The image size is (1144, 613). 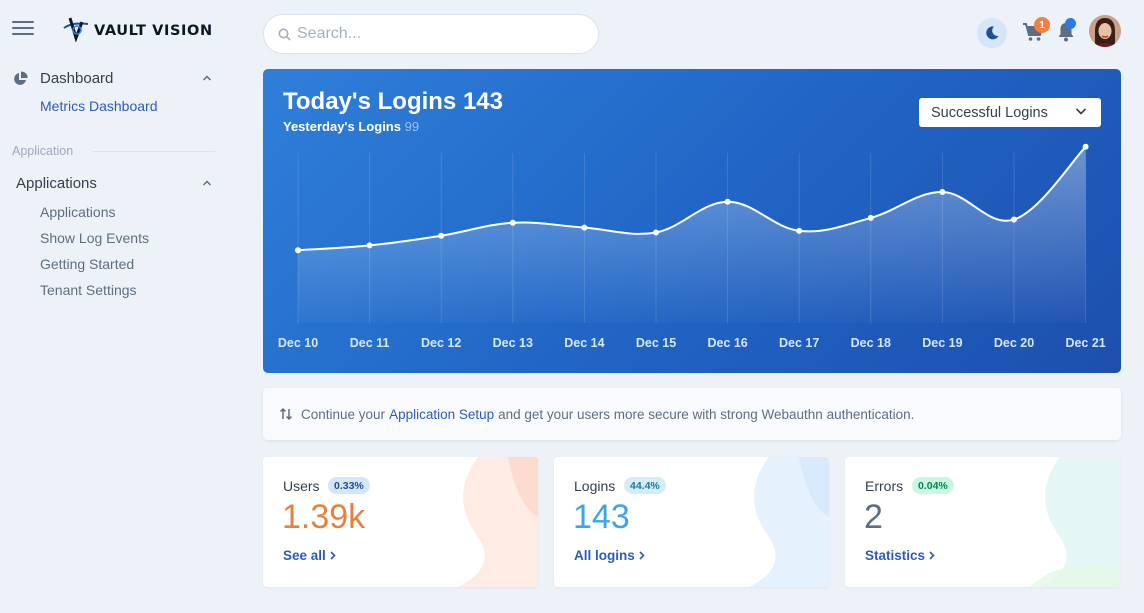 What do you see at coordinates (342, 126) in the screenshot?
I see `chart-subtitle-label: Yesterday's Logins` at bounding box center [342, 126].